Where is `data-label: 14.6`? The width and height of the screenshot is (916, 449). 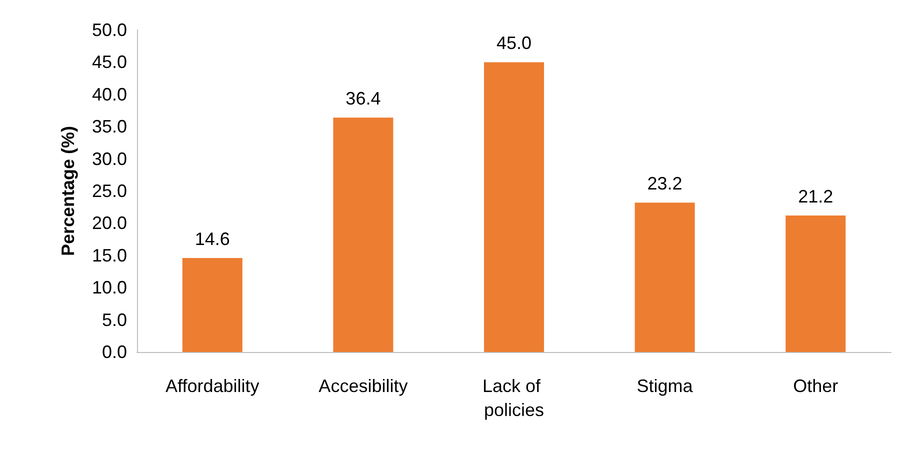 data-label: 14.6 is located at coordinates (212, 238).